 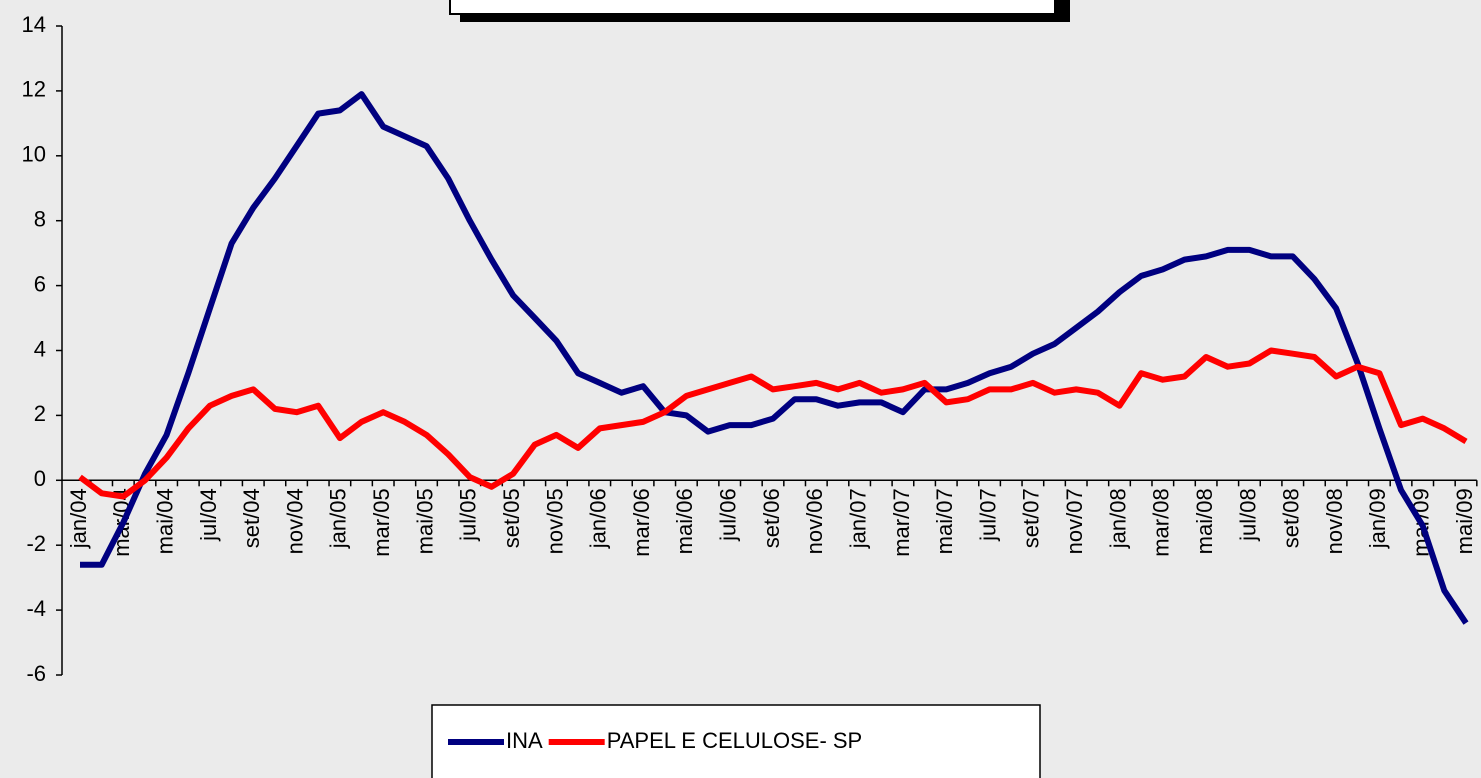 I want to click on y-tick-label: 12, so click(x=34, y=89).